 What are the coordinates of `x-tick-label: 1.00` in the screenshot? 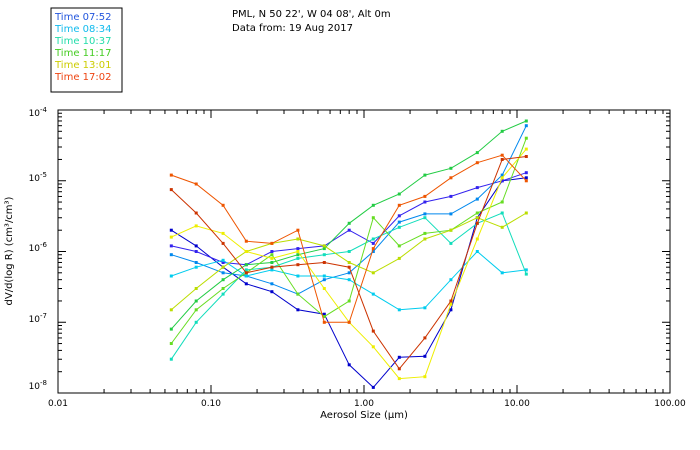 It's located at (364, 404).